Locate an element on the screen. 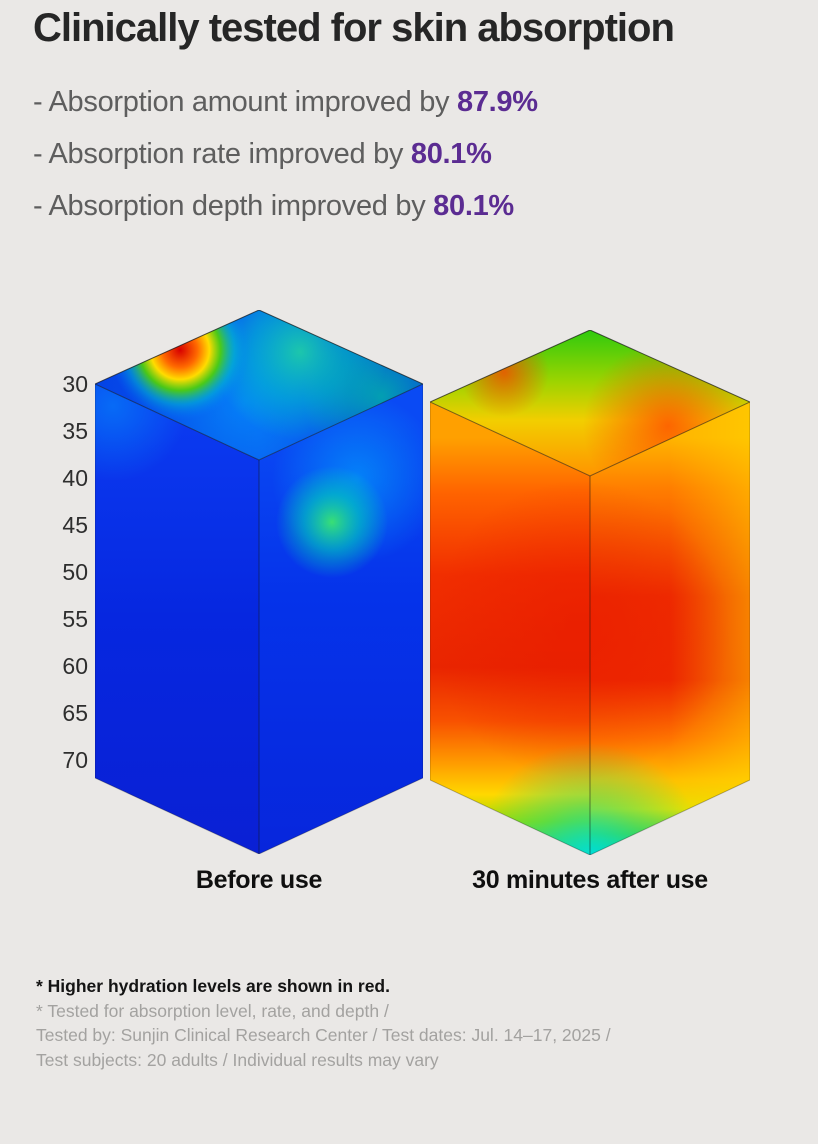 This screenshot has width=818, height=1144. depth-tick: 55 is located at coordinates (75, 619).